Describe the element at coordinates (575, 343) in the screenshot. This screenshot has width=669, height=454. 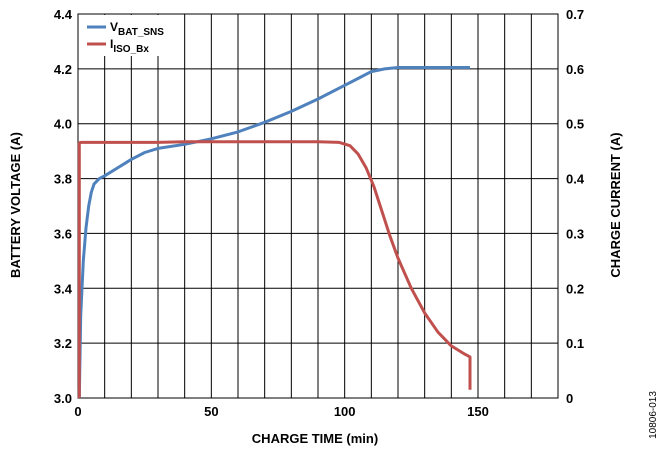
I see `right-y-tick-label: 0.1` at that location.